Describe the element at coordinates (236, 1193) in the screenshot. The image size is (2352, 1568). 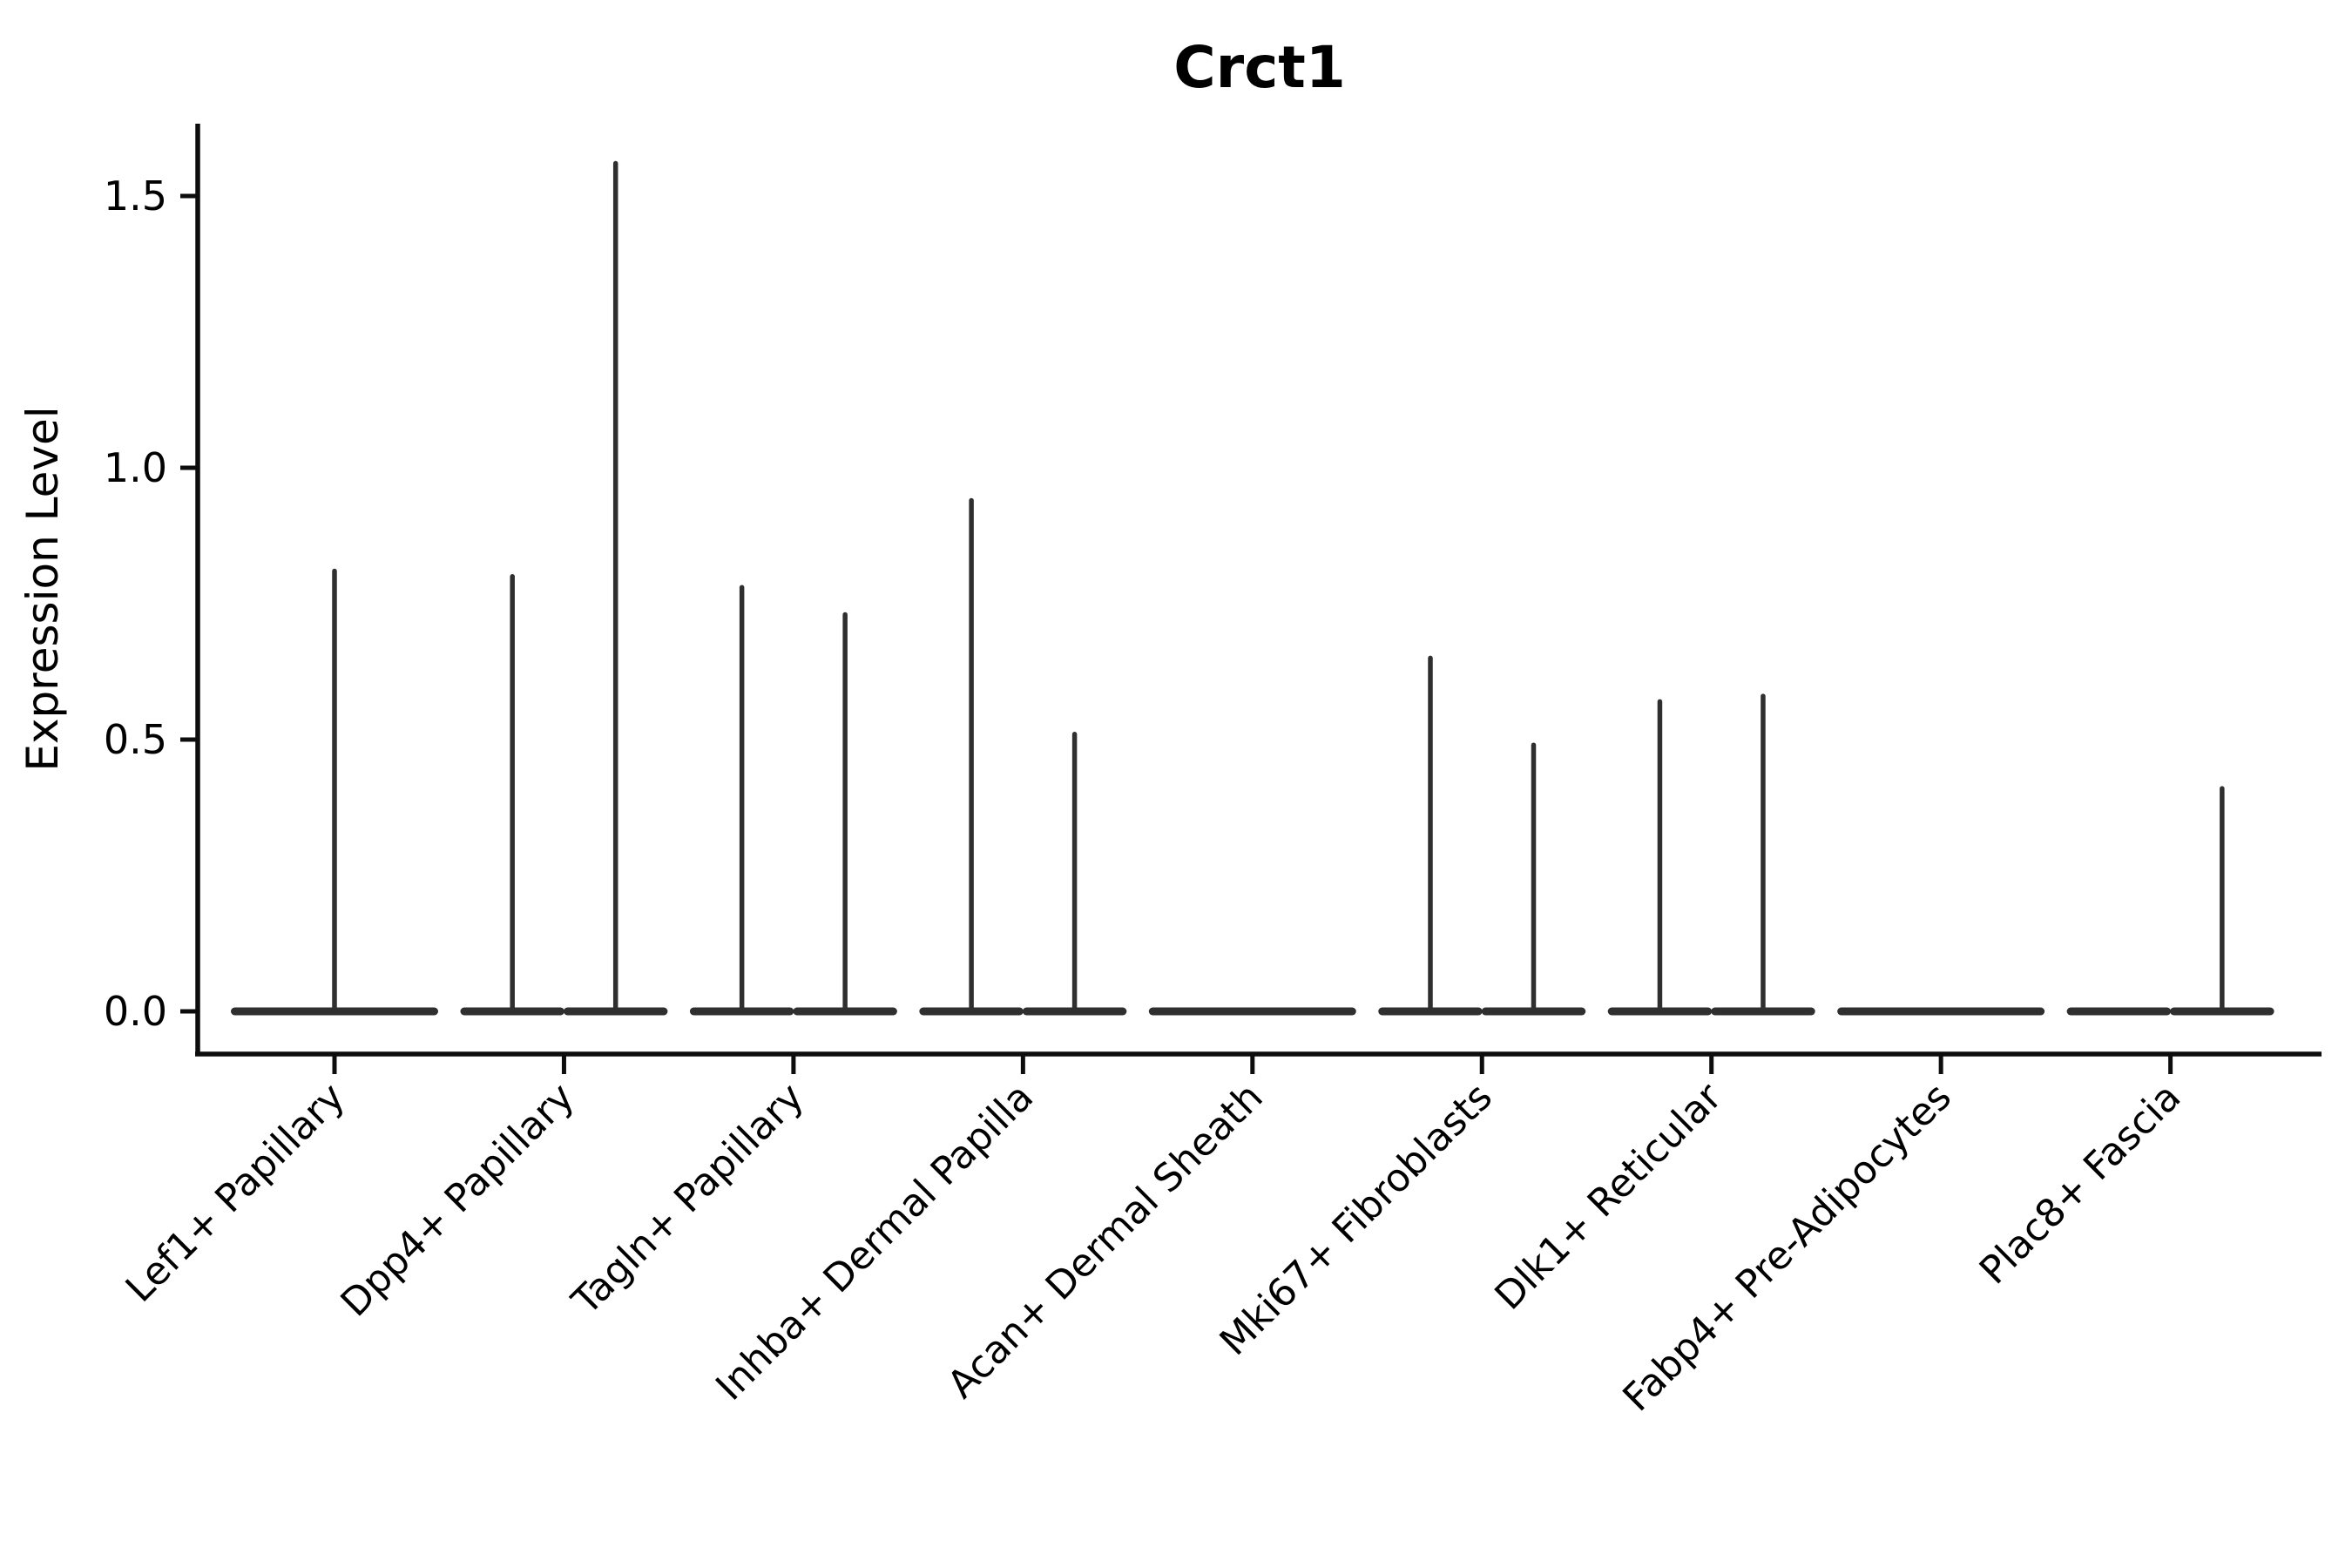
I see `x-tick-label: Lef1+ Papillary` at that location.